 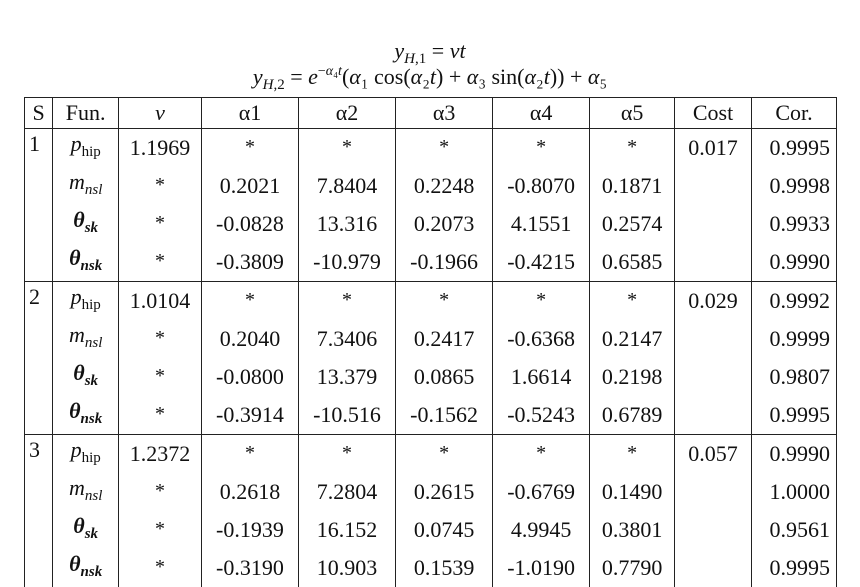 What do you see at coordinates (541, 223) in the screenshot?
I see `cell-a4: 4.1551` at bounding box center [541, 223].